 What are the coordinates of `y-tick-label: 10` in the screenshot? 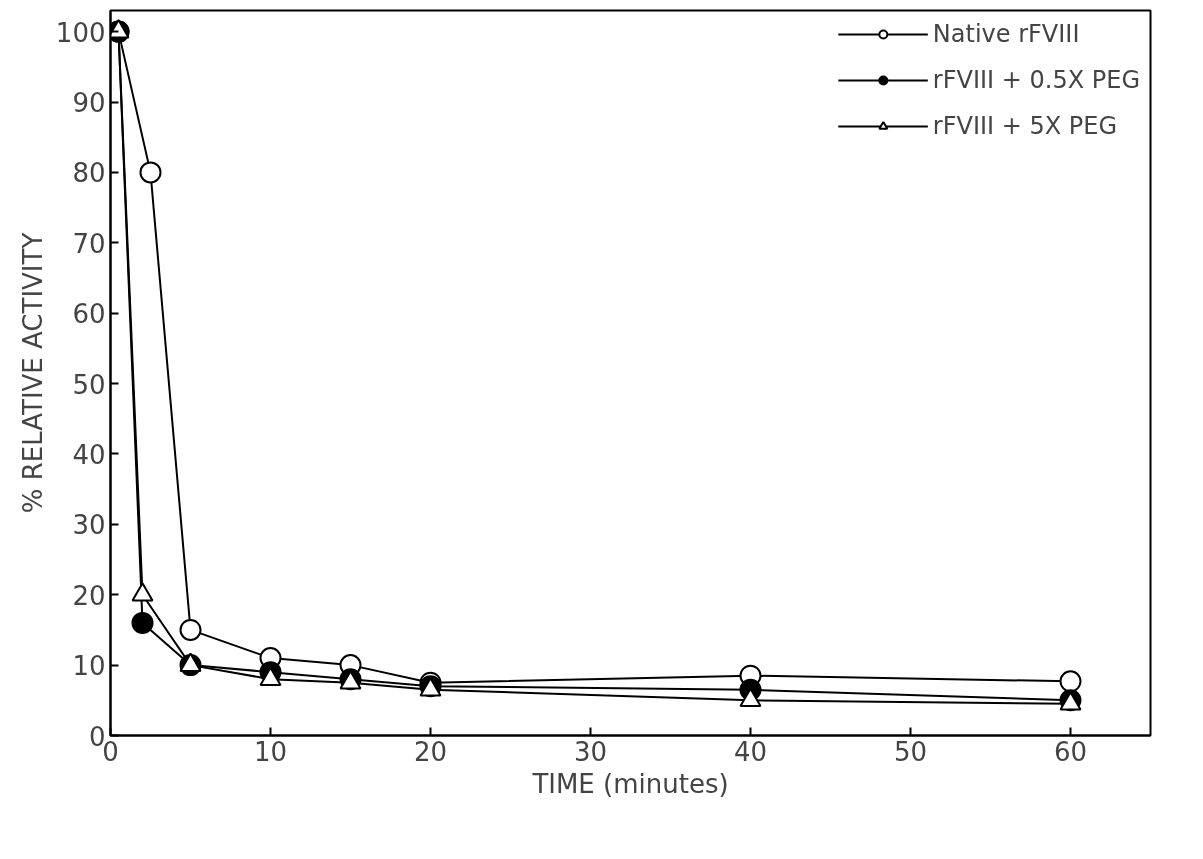 It's located at (89, 666).